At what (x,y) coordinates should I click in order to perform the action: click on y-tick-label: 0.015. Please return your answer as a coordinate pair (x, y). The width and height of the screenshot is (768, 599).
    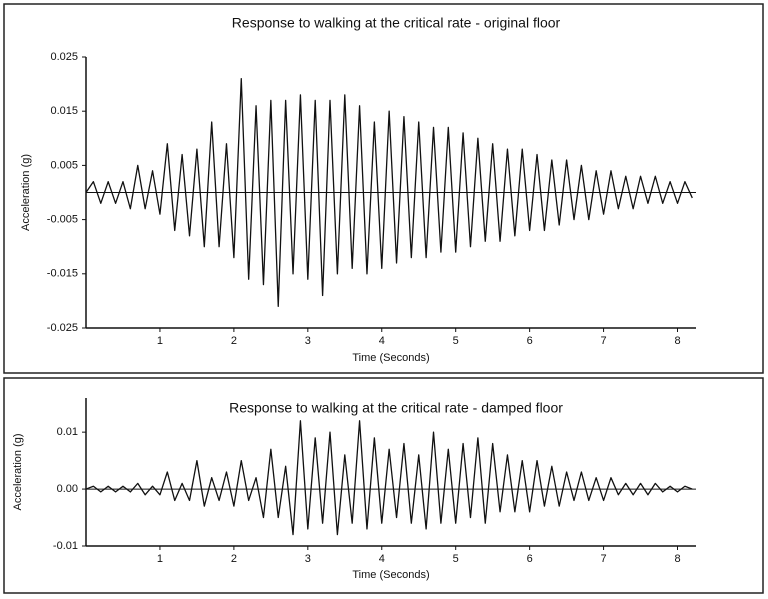
    Looking at the image, I should click on (64, 111).